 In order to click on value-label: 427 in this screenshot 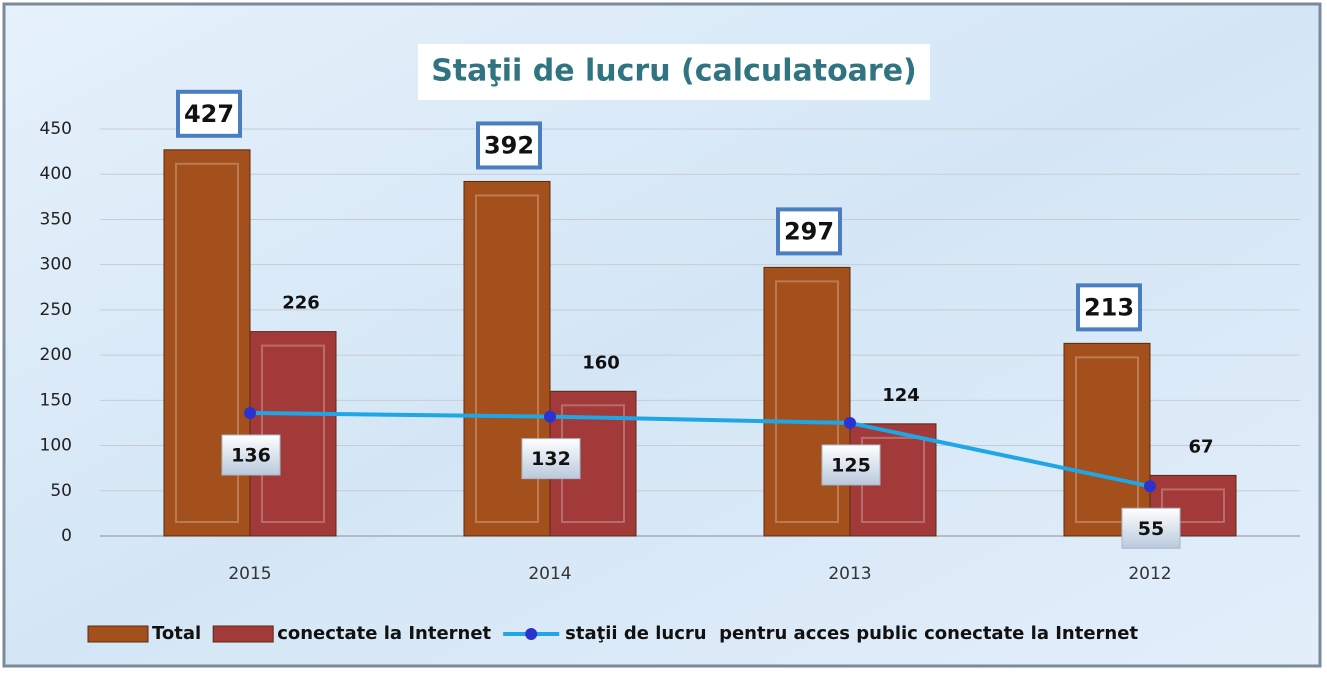, I will do `click(209, 114)`.